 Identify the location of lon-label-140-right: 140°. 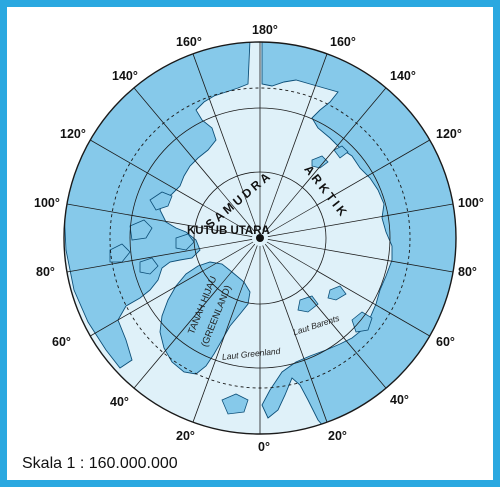
(403, 76).